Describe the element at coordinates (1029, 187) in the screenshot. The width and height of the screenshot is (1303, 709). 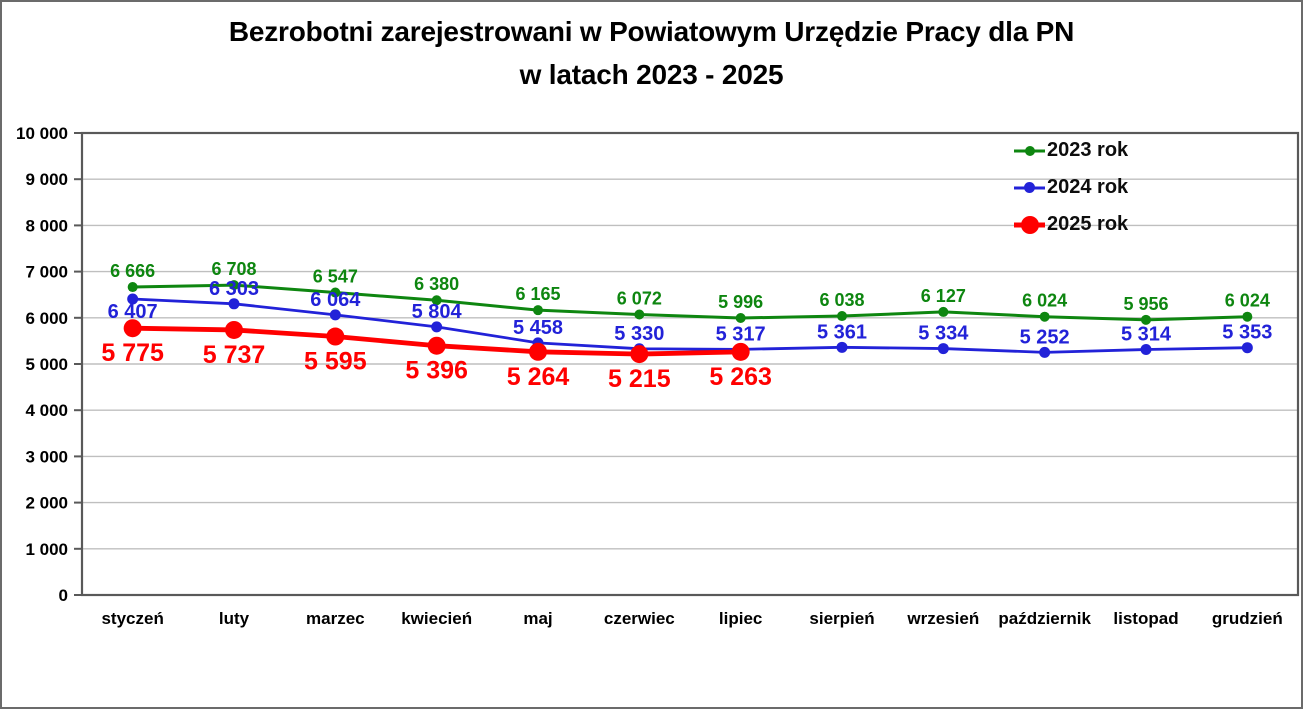
I see `legend-marker-2024-icon` at that location.